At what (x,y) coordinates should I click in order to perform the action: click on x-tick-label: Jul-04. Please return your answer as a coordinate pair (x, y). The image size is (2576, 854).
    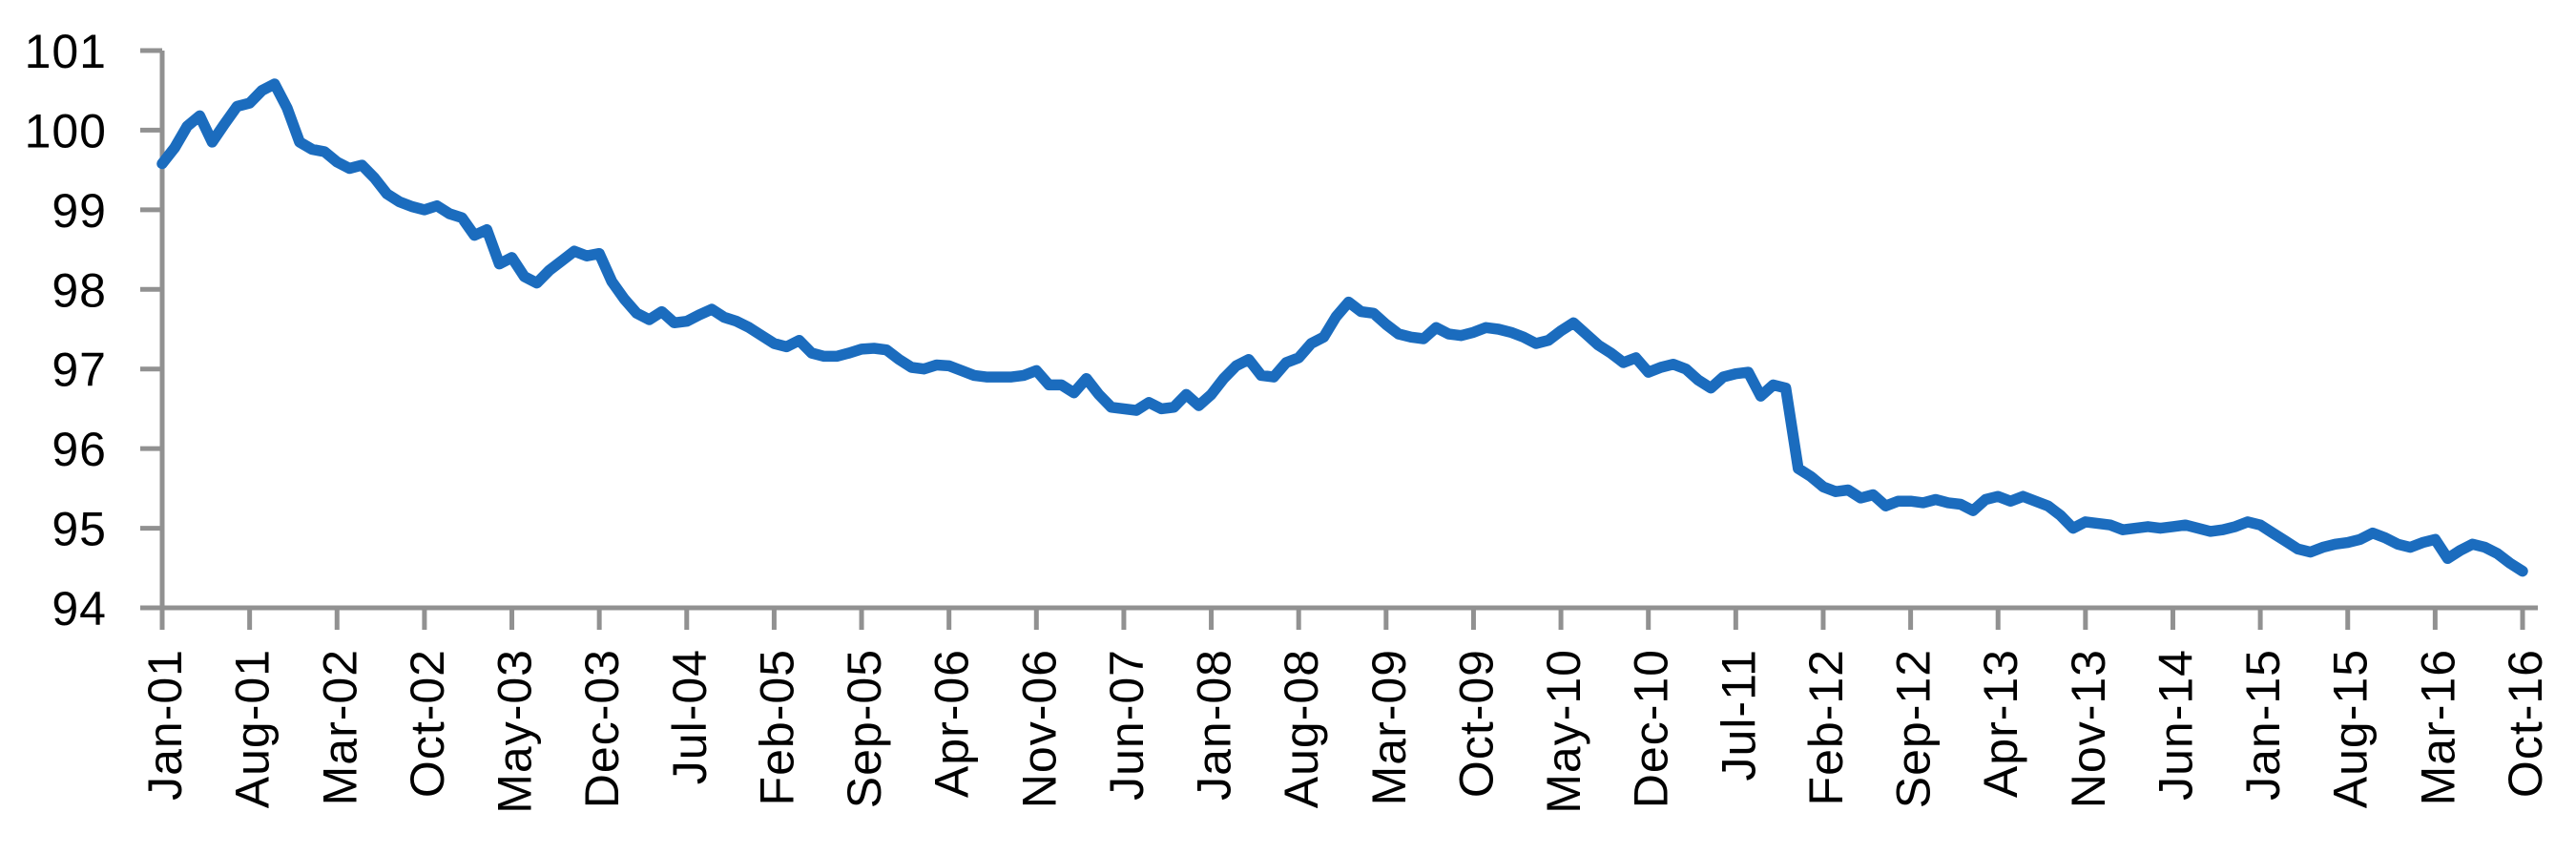
    Looking at the image, I should click on (690, 716).